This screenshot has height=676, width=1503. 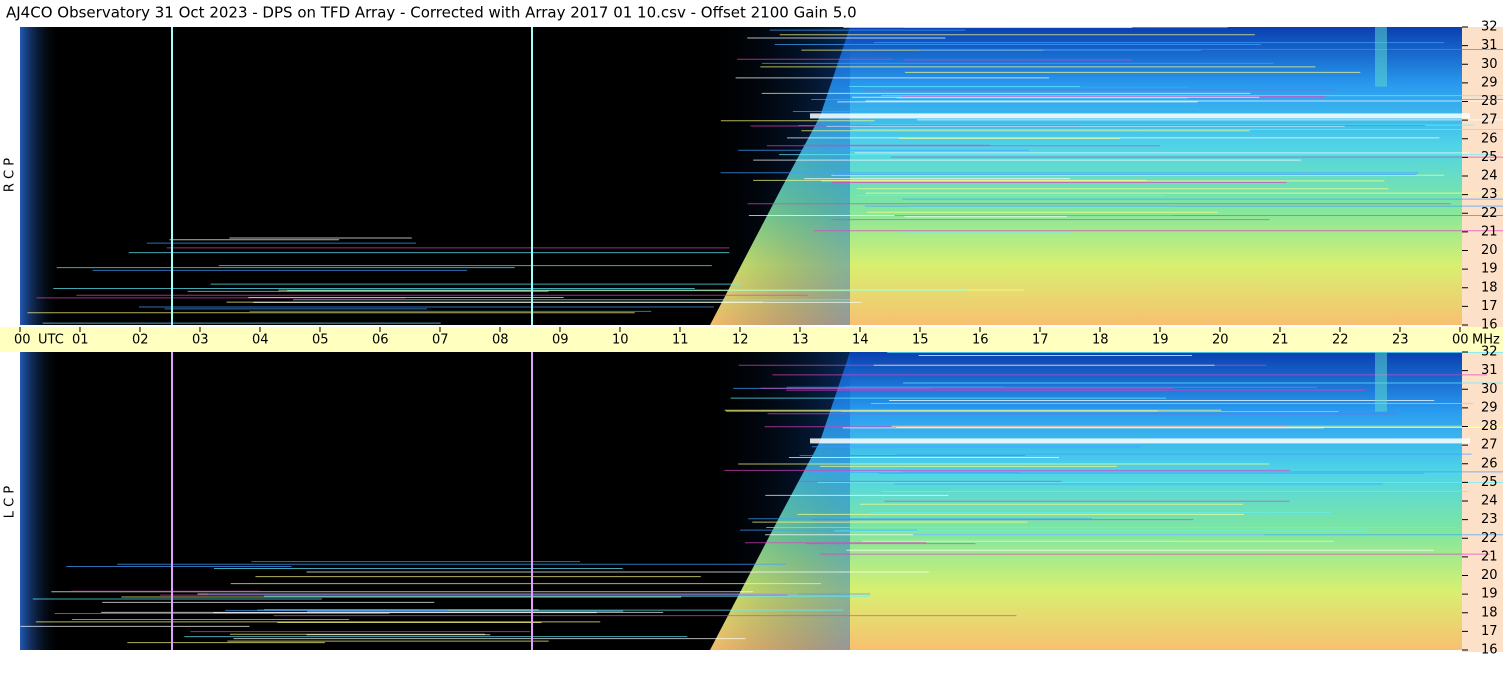 I want to click on time-label: 17, so click(x=1040, y=340).